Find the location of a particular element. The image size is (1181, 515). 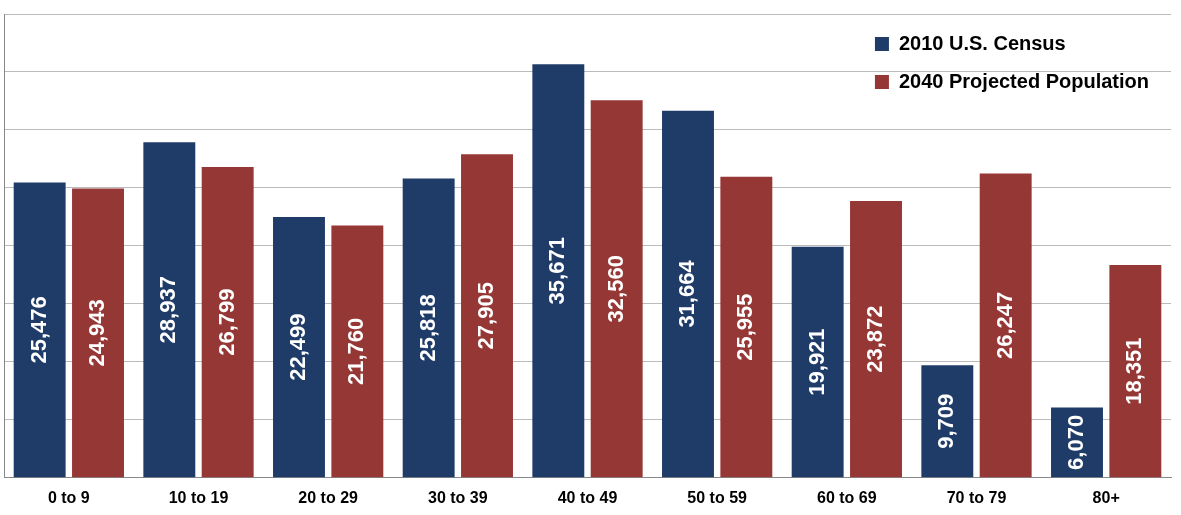

data-label: 28,937 is located at coordinates (168, 310).